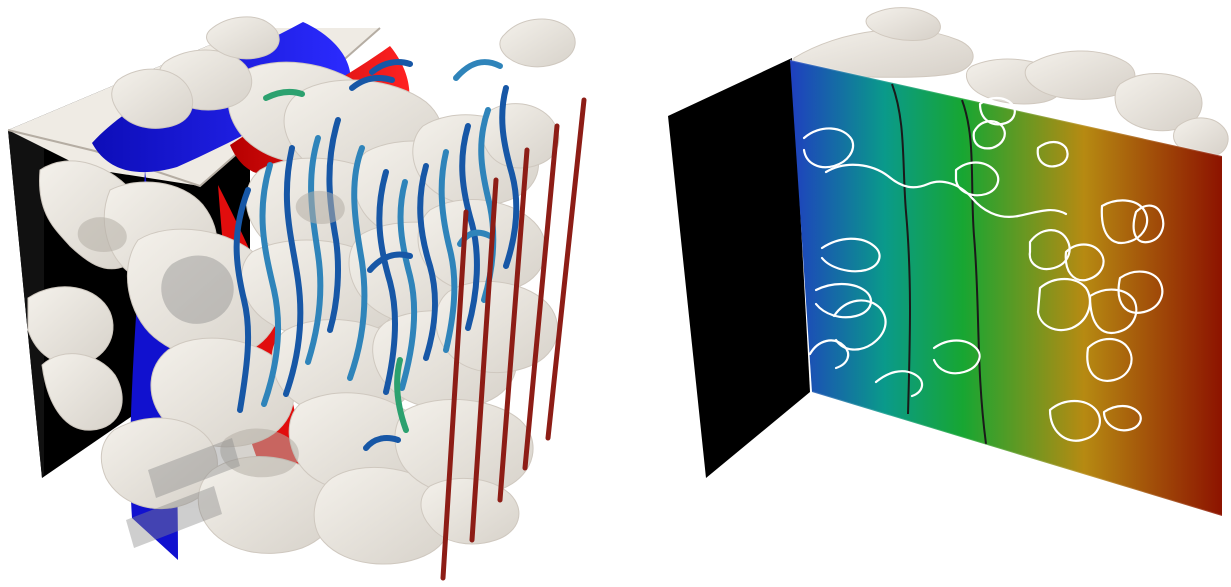  I want to click on probe-lines-left, so click(513, 339).